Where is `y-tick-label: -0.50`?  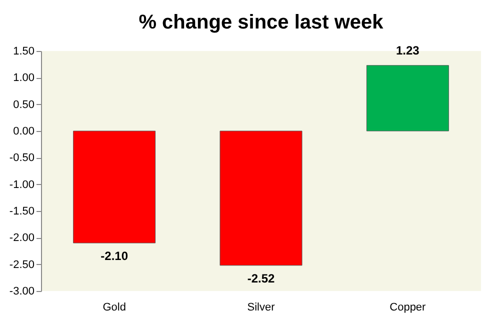 y-tick-label: -0.50 is located at coordinates (21, 158).